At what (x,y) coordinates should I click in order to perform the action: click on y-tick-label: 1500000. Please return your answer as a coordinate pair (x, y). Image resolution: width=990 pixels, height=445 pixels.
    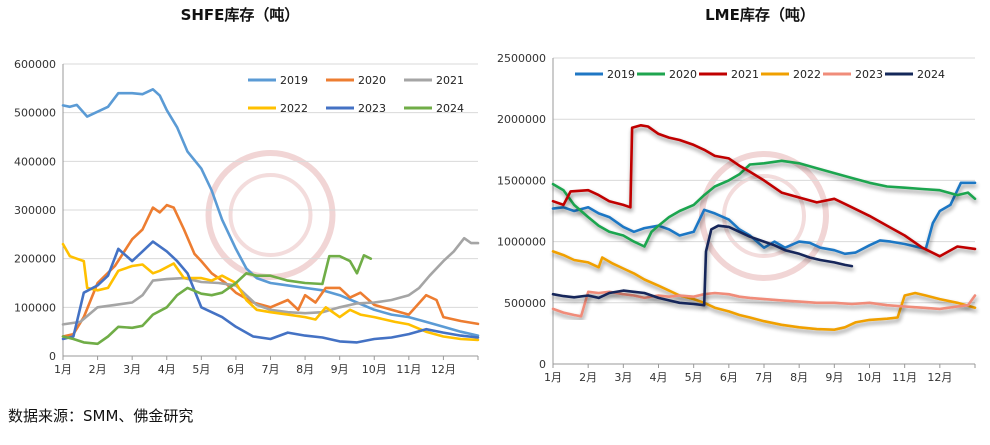
    Looking at the image, I should click on (521, 180).